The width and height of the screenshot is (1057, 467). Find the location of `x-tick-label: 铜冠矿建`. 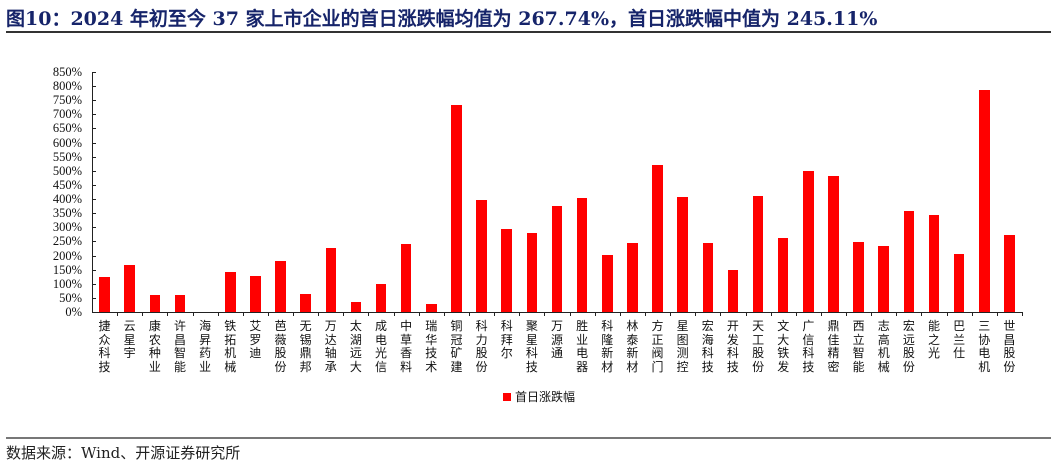

x-tick-label: 铜冠矿建 is located at coordinates (456, 346).